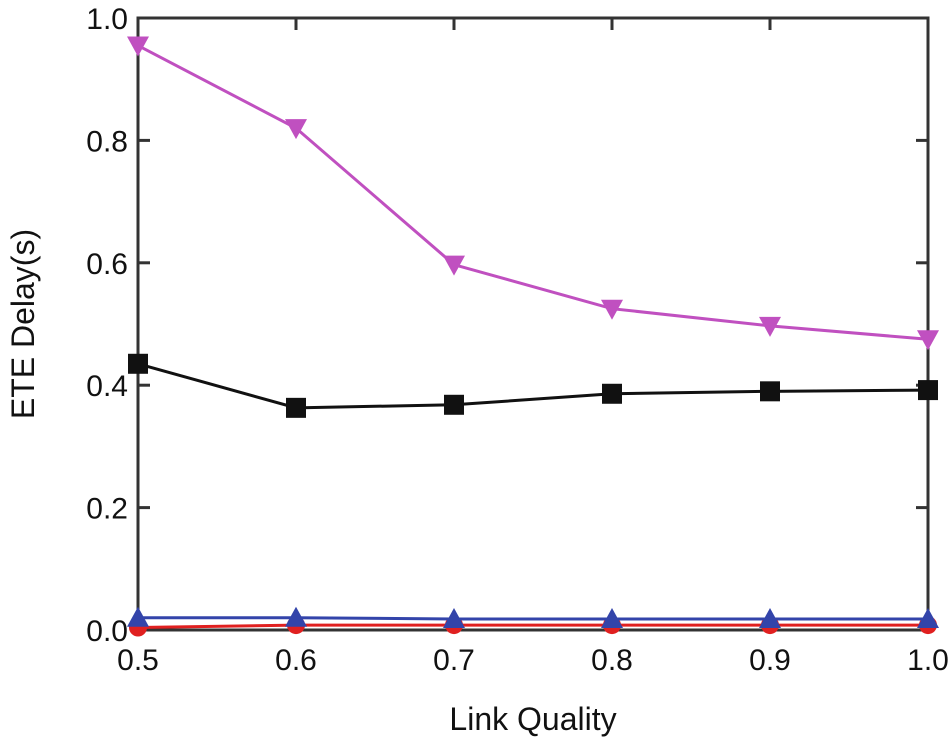  I want to click on y-tick-label: 0.0, so click(107, 631).